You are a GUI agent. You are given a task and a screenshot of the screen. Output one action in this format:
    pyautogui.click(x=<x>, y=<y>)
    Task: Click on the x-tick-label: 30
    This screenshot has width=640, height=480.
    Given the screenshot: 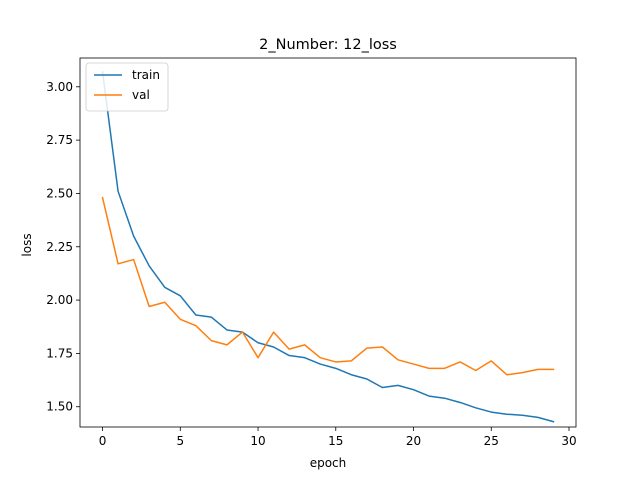 What is the action you would take?
    pyautogui.click(x=568, y=441)
    